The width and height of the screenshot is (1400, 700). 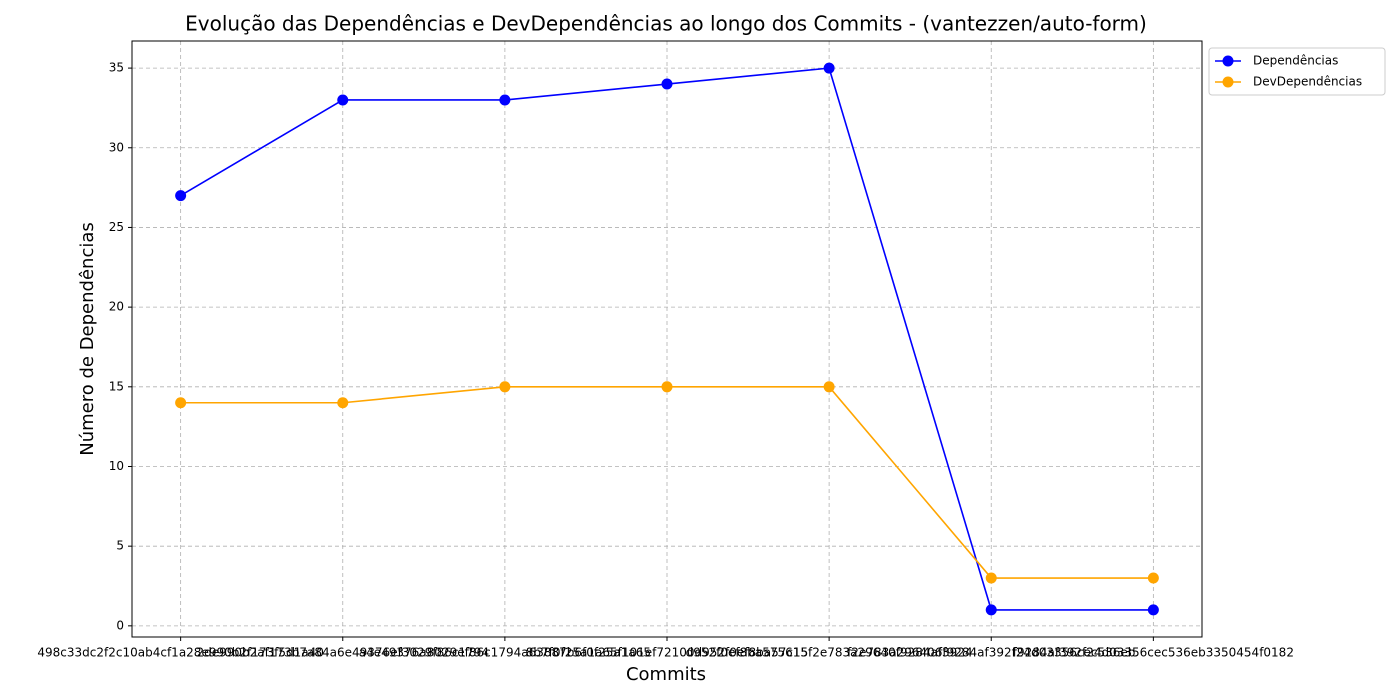 I want to click on x-tick-label: f9284af392f24d03356cec536eb3350454f0182, so click(x=1153, y=653).